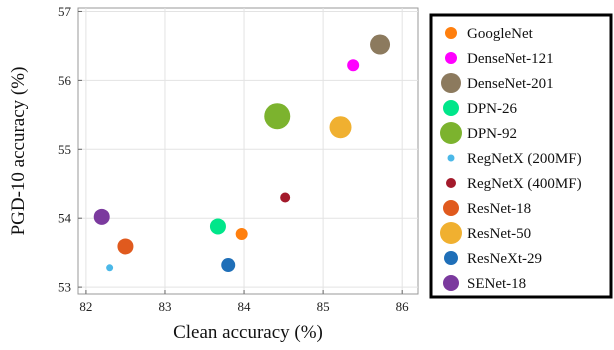  Describe the element at coordinates (499, 234) in the screenshot. I see `legend-label: ResNet-50` at that location.